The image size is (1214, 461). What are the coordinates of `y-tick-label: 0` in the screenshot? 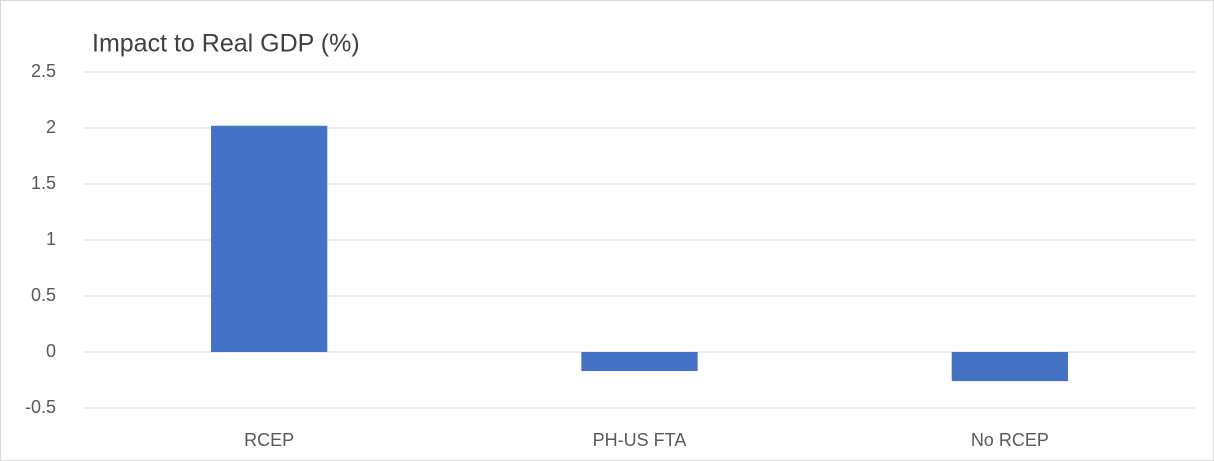 It's located at (51, 351).